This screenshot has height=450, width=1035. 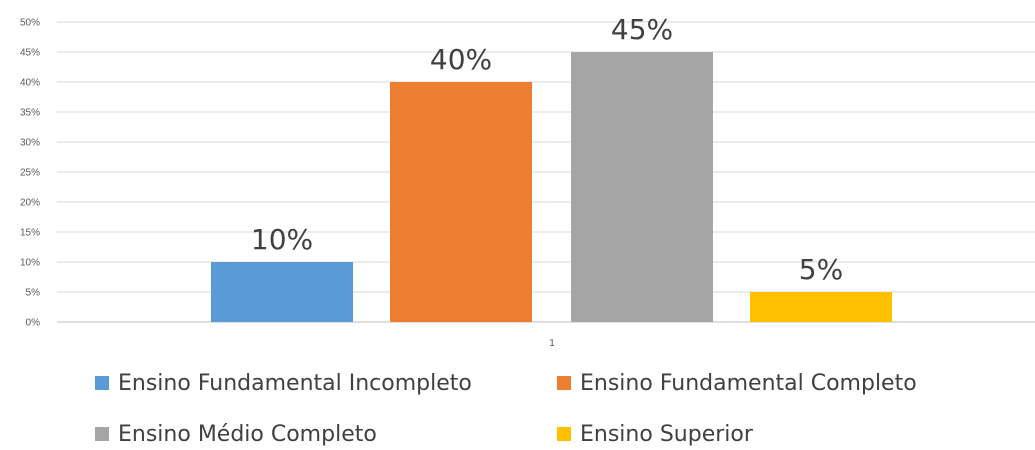 What do you see at coordinates (30, 23) in the screenshot?
I see `y-tick-label: 50%` at bounding box center [30, 23].